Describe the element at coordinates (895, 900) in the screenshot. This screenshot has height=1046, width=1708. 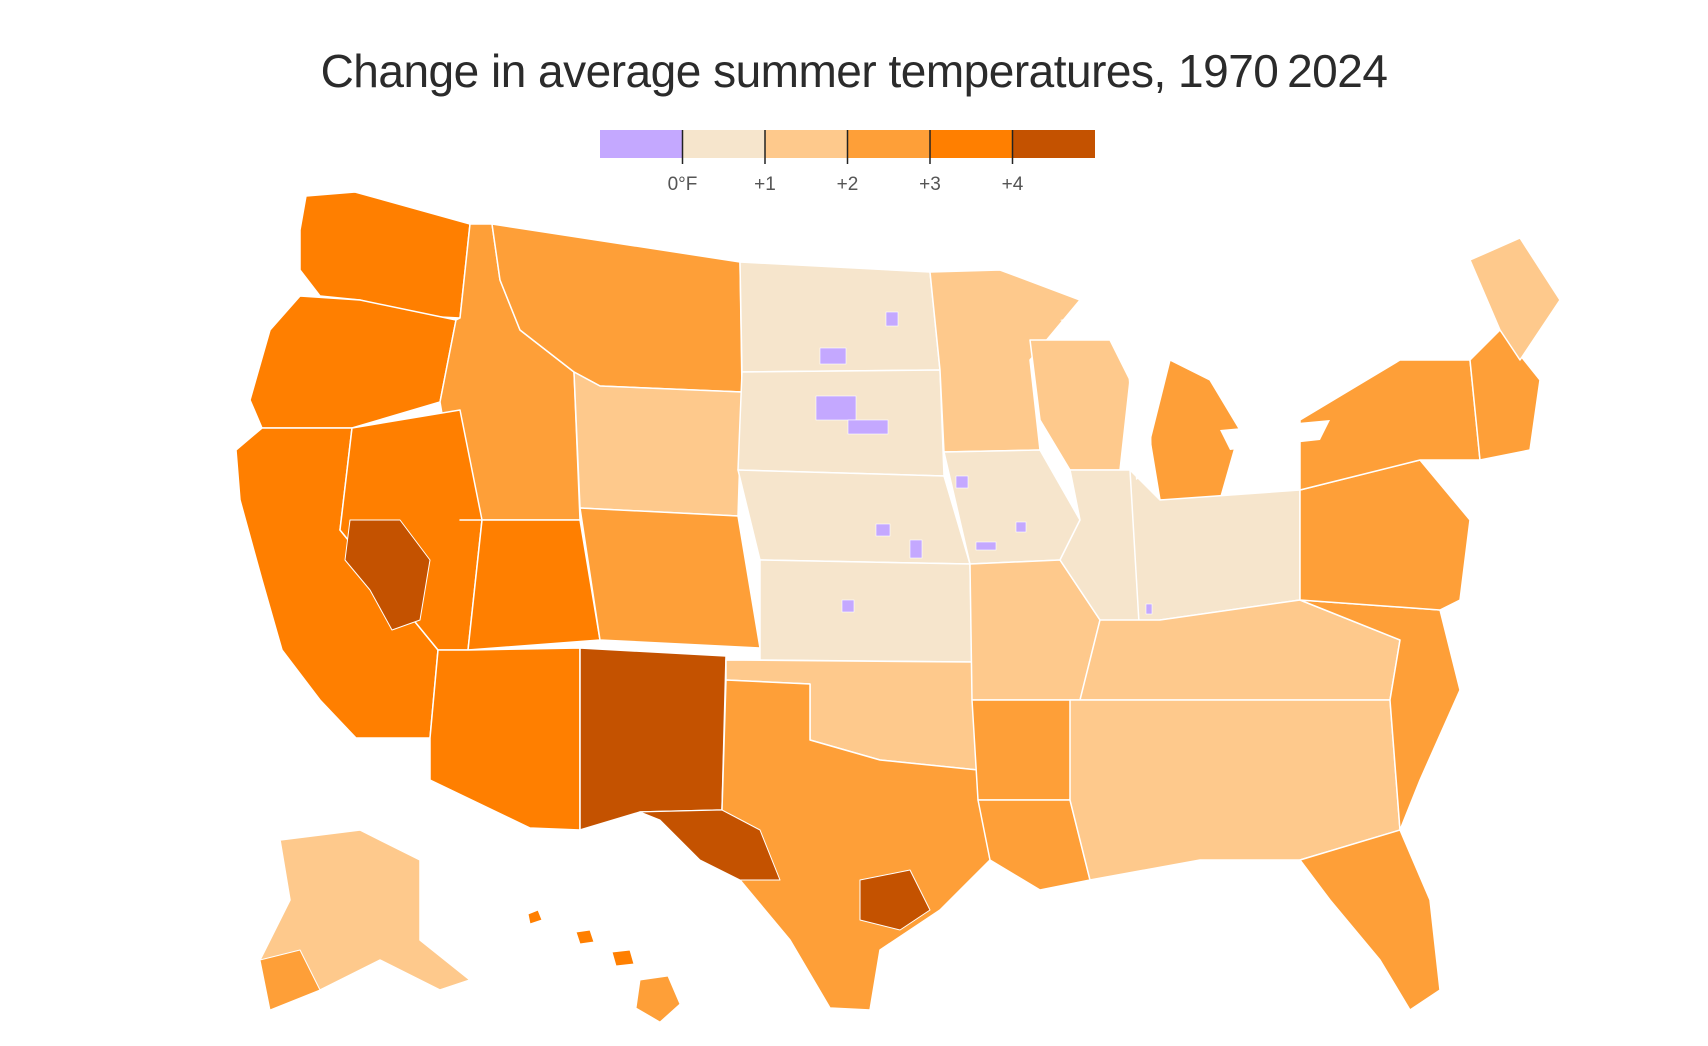
I see `region-texas-central-hot` at that location.